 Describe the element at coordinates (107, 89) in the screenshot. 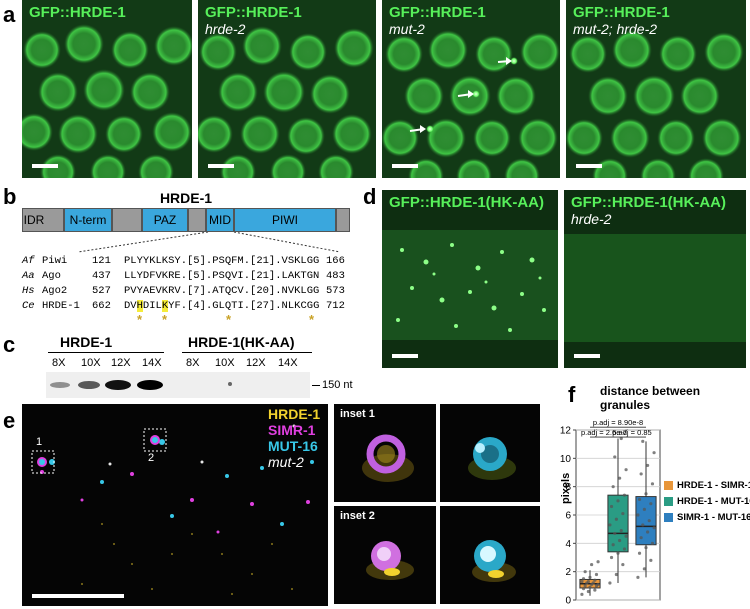

I see `micrograph-hrde1-wt: GFP::HRDE-1` at that location.